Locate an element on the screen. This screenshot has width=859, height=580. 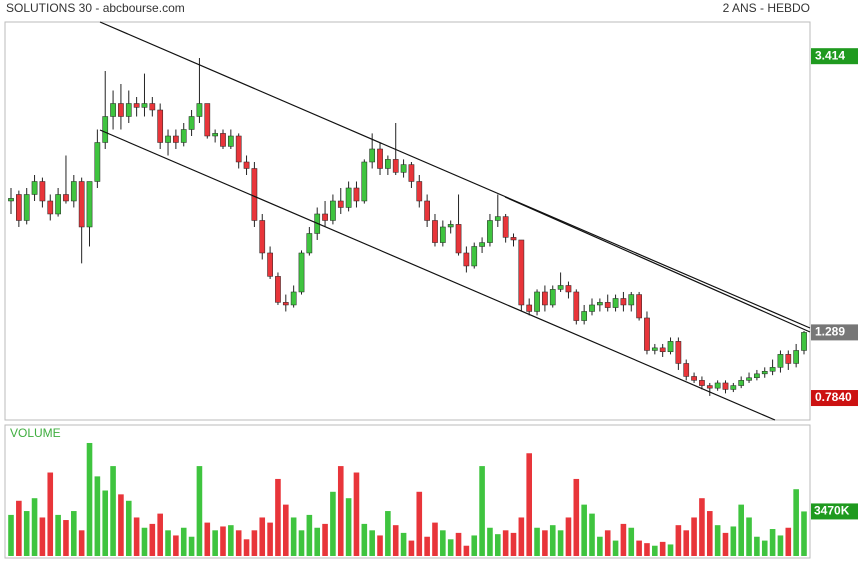
price-badge is located at coordinates (834, 56).